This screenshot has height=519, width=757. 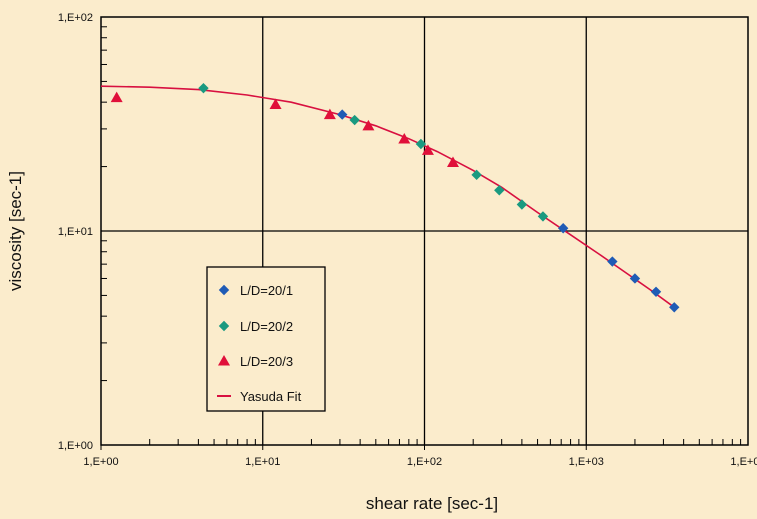 What do you see at coordinates (262, 462) in the screenshot?
I see `x-tick-label: 1,E+01` at bounding box center [262, 462].